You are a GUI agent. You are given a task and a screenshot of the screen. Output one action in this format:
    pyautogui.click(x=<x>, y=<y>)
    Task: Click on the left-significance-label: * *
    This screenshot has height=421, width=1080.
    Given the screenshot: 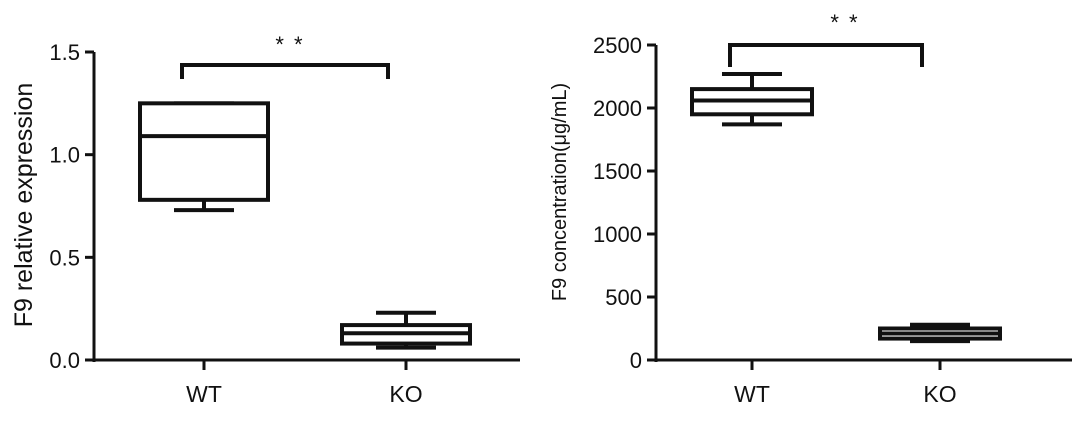 What is the action you would take?
    pyautogui.click(x=289, y=44)
    